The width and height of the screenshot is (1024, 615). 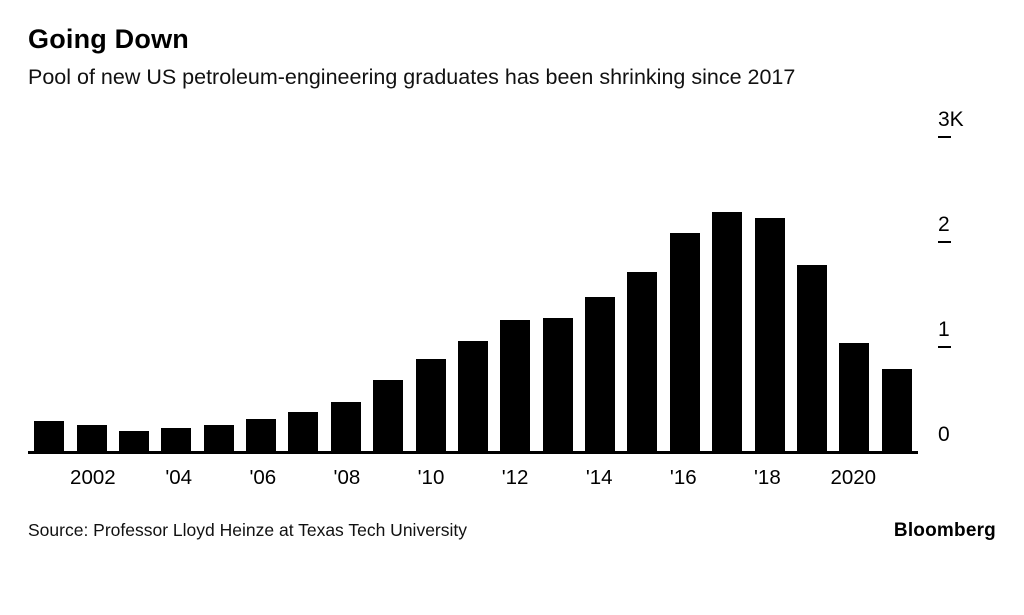 What do you see at coordinates (176, 440) in the screenshot?
I see `bar-2004` at bounding box center [176, 440].